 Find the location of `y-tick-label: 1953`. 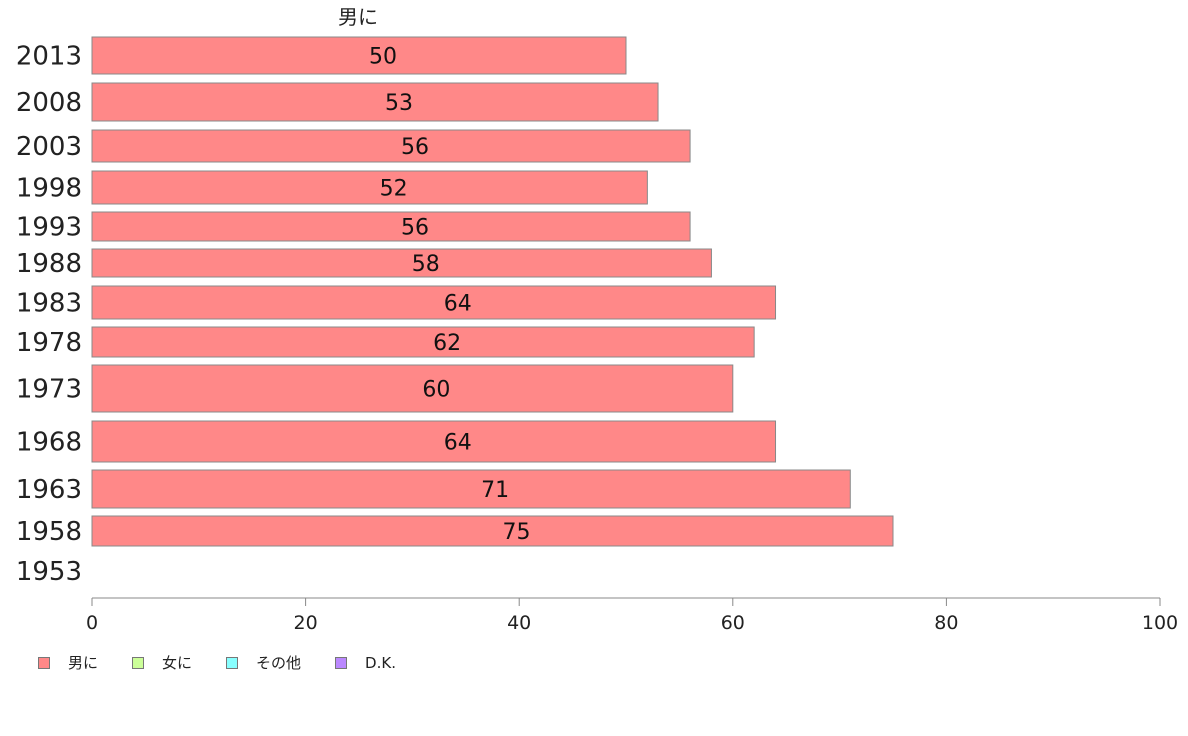

y-tick-label: 1953 is located at coordinates (49, 572).